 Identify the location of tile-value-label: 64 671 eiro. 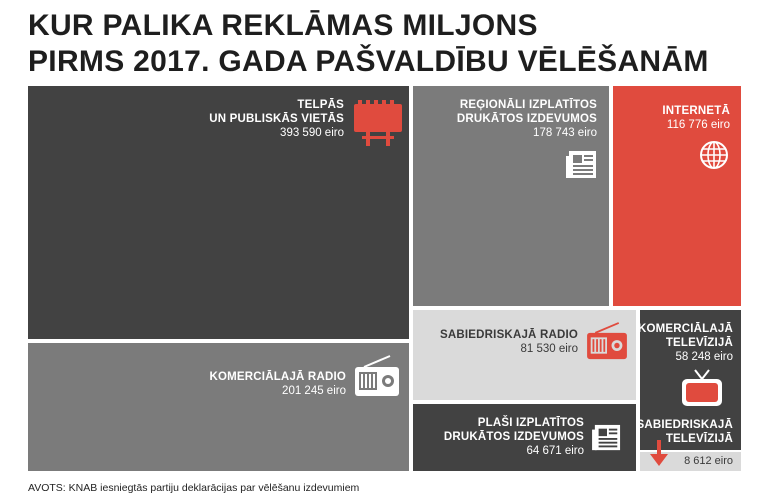
(555, 451).